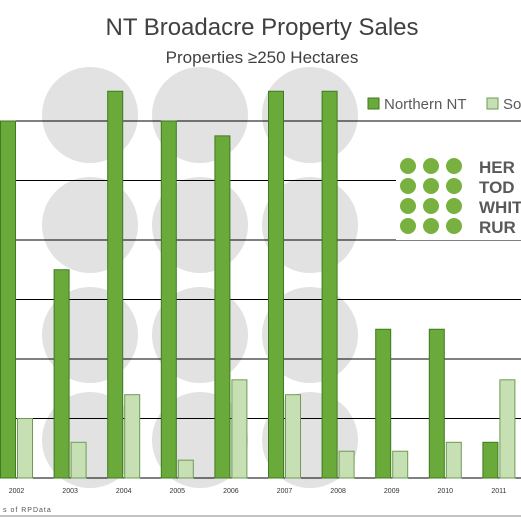 The image size is (521, 521). I want to click on x-tick-label: 2003, so click(70, 491).